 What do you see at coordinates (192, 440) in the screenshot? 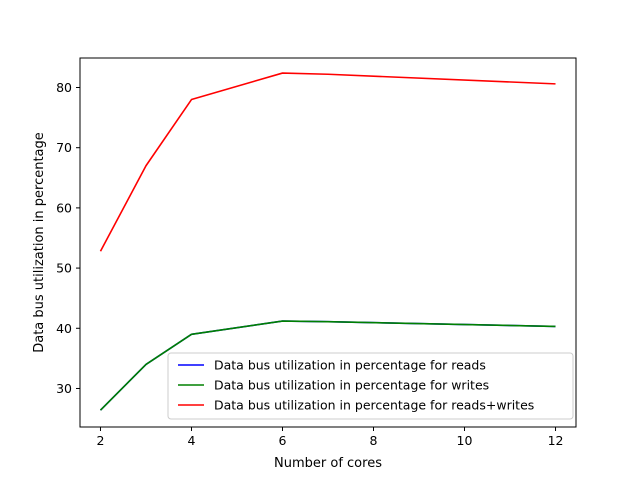
I see `x-tick-label-1: 4` at bounding box center [192, 440].